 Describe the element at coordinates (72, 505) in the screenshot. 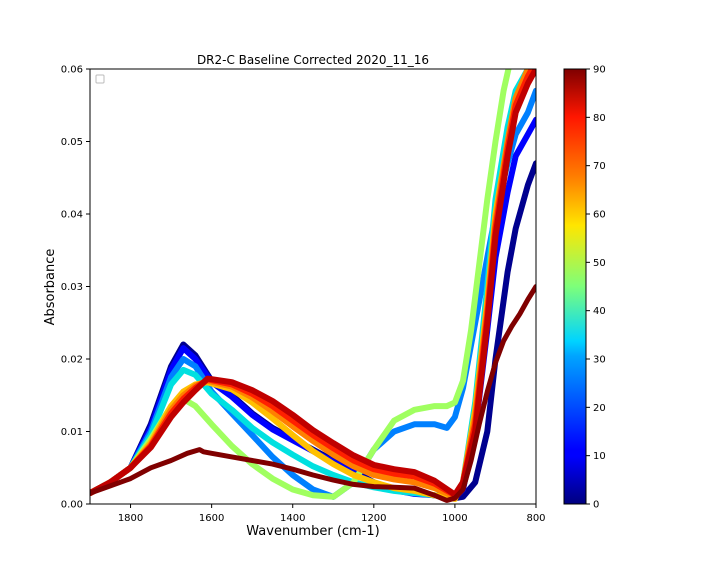

I see `y-tick-label: 0.00` at that location.